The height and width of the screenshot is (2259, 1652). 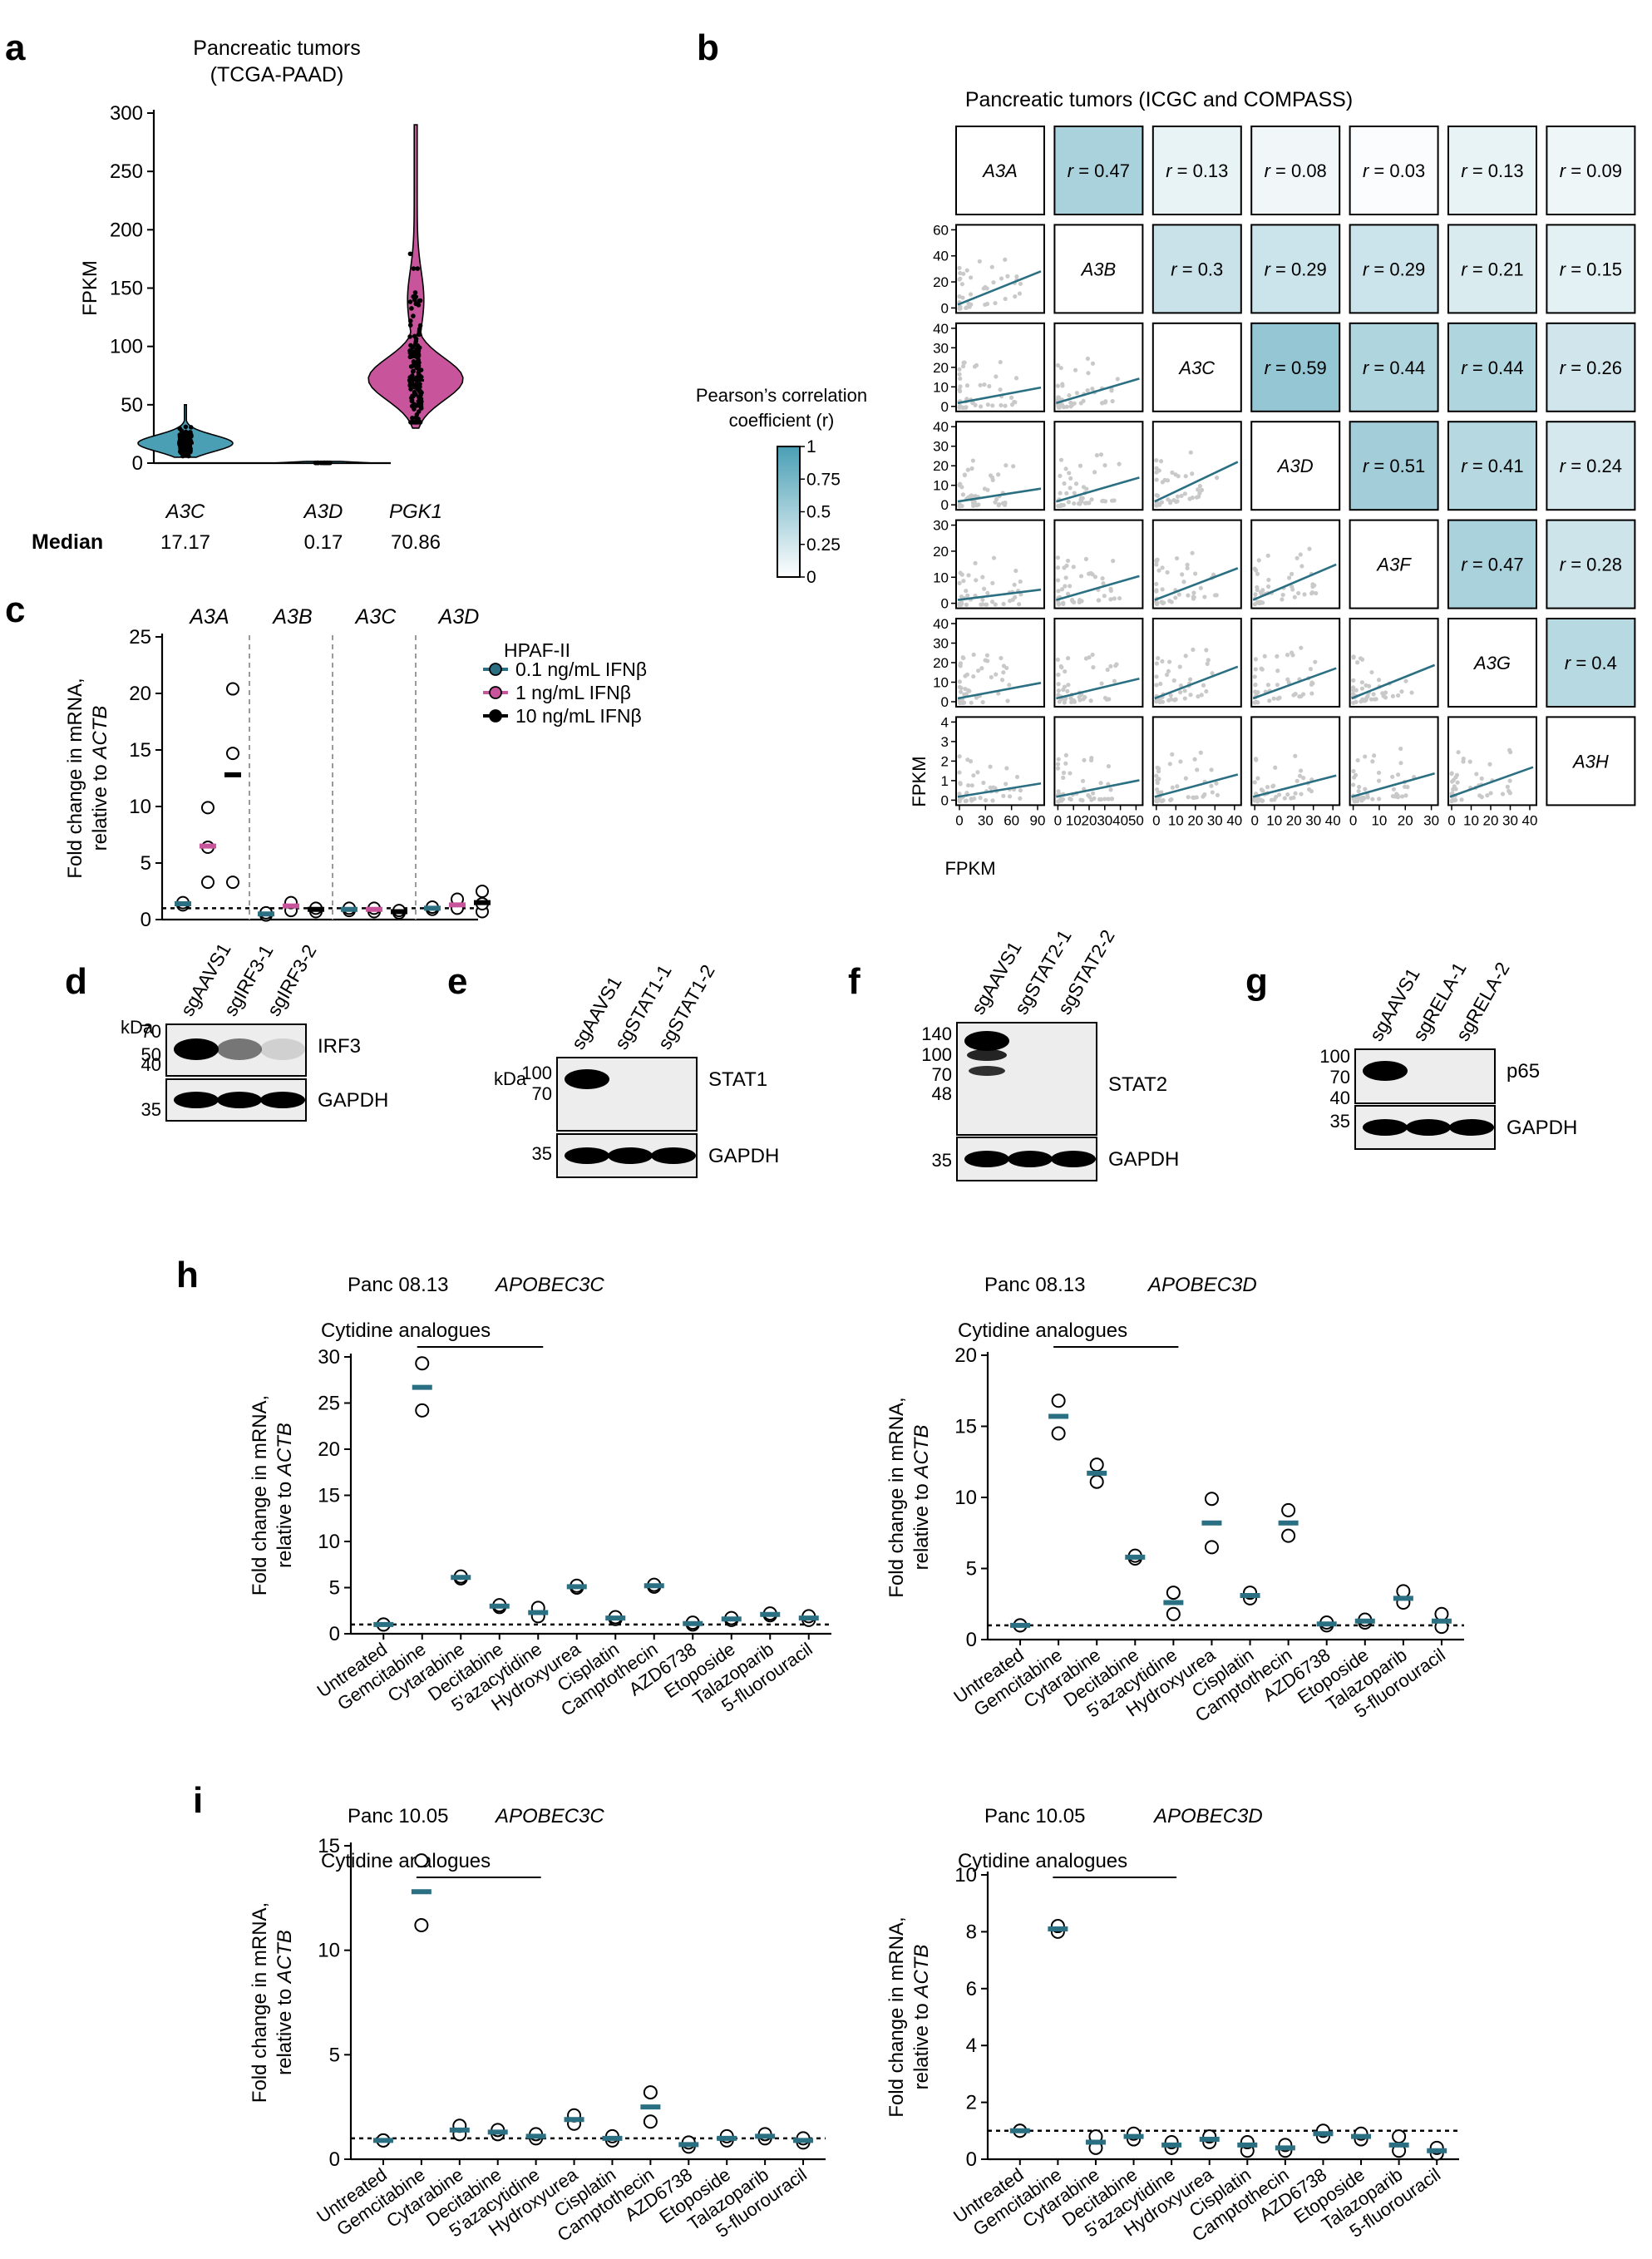 I want to click on colorbar-tick-label: 0.25, so click(x=824, y=545).